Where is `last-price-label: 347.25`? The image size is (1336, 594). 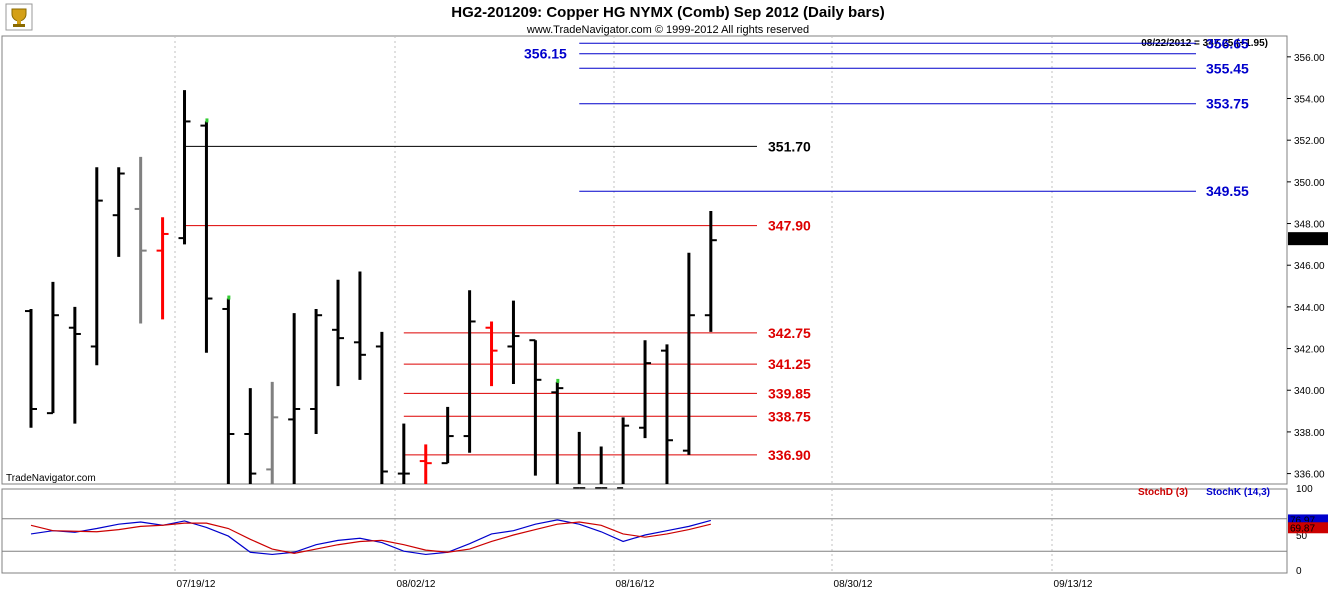 last-price-label: 347.25 is located at coordinates (1305, 240).